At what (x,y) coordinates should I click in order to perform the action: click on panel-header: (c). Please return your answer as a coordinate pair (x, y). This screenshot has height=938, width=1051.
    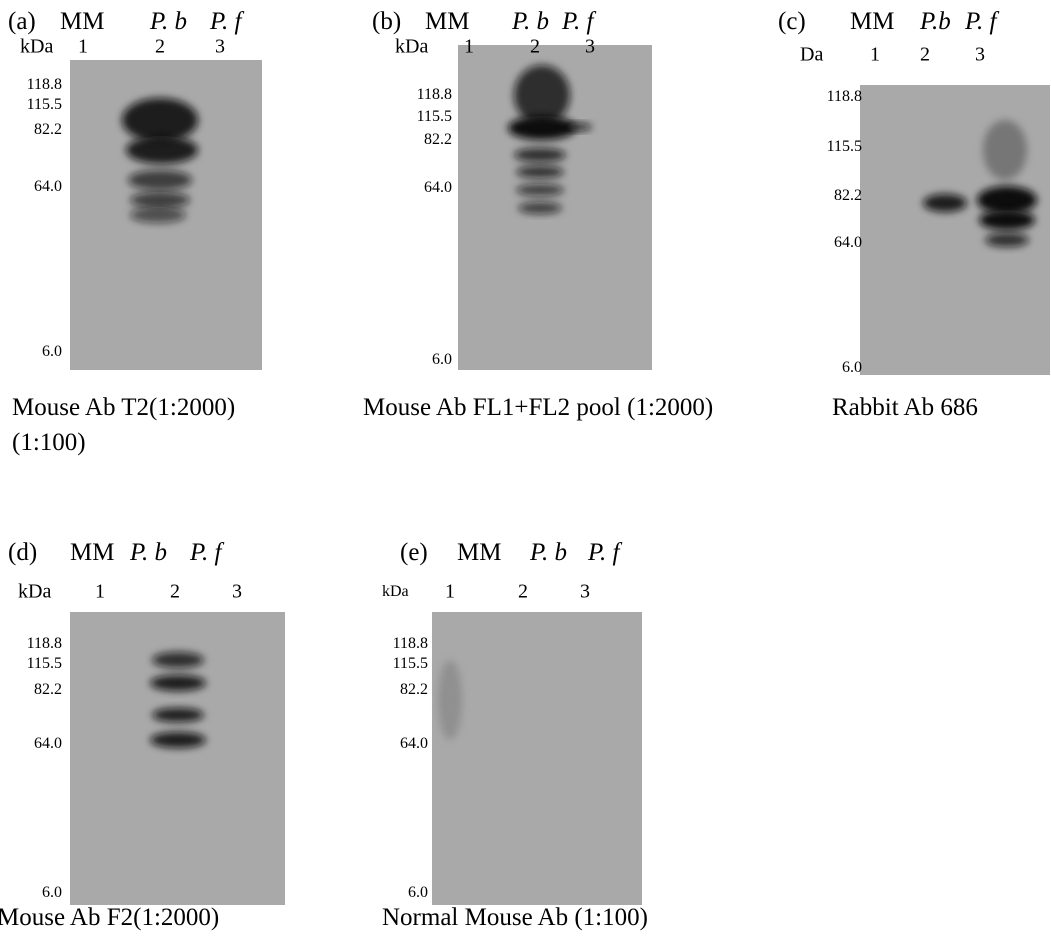
    Looking at the image, I should click on (792, 21).